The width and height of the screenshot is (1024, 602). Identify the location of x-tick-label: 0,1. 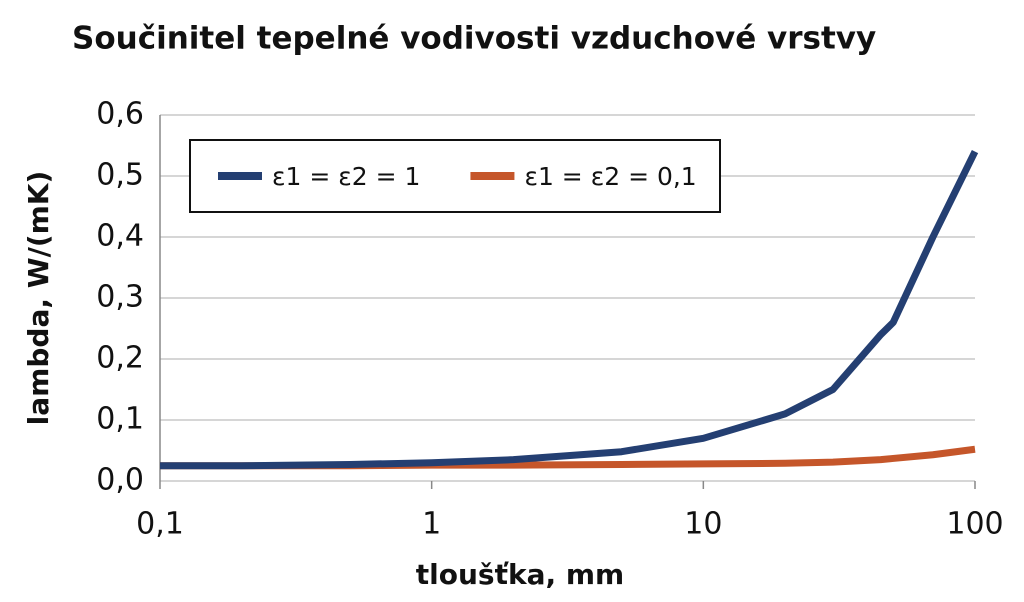
(160, 524).